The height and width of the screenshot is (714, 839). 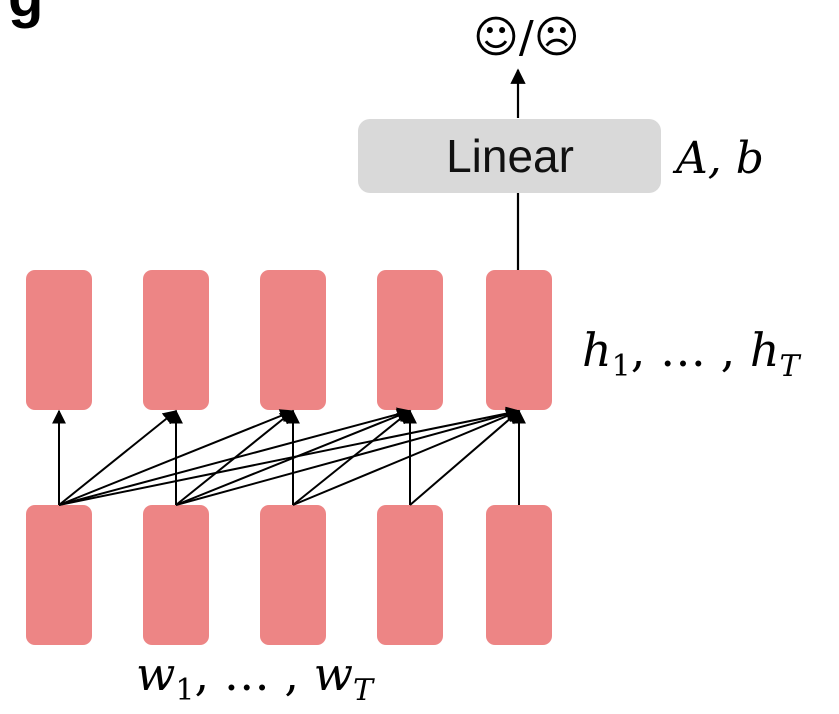 I want to click on hidden-cells, so click(x=289, y=340).